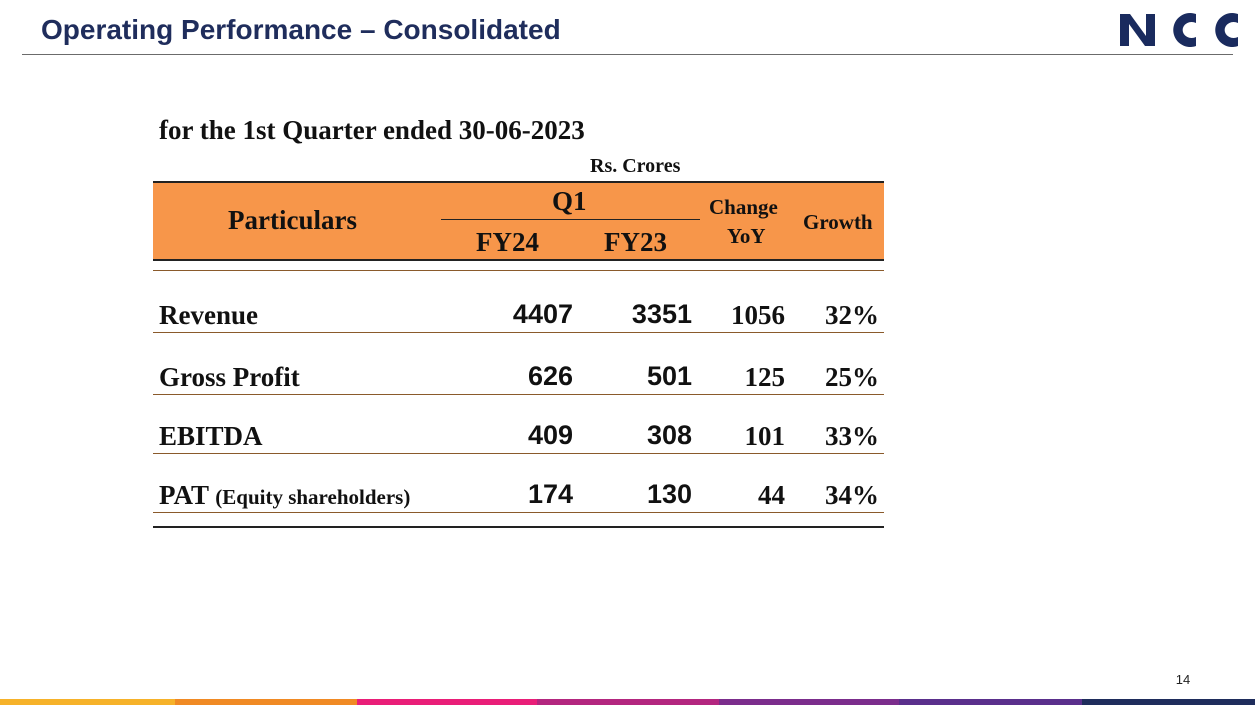 The image size is (1255, 705). I want to click on cell-ebitda-growth: 33%, so click(852, 436).